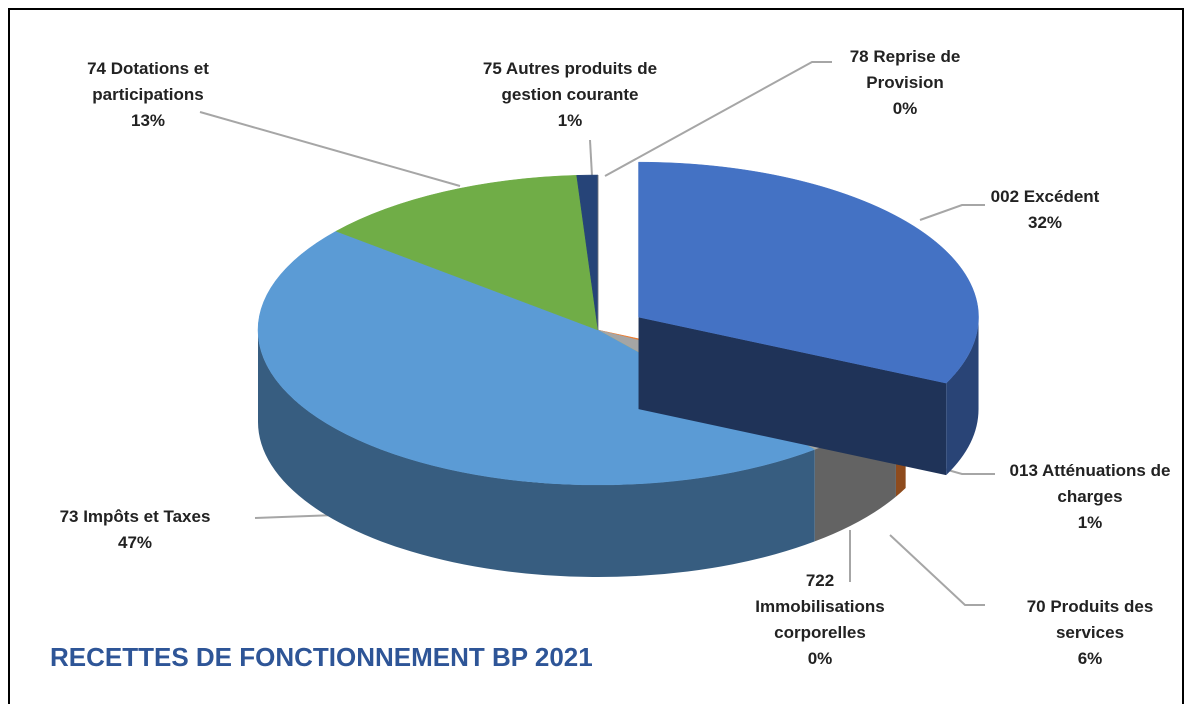  I want to click on label-name: 75 Autres produits de gestion courante, so click(570, 81).